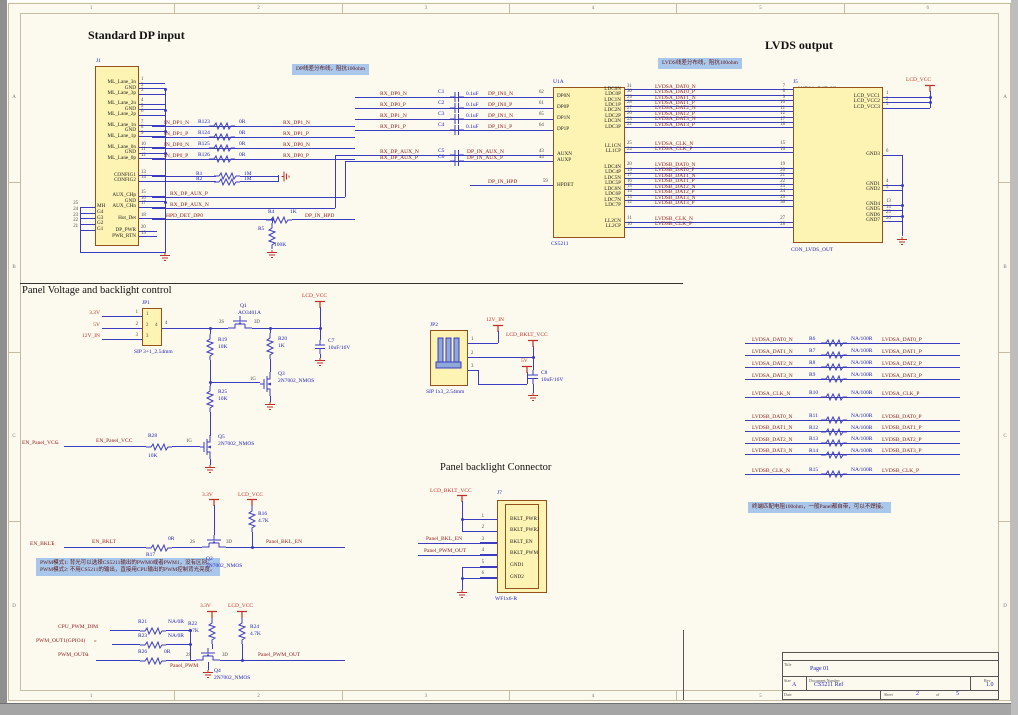 The height and width of the screenshot is (715, 1018). What do you see at coordinates (98, 206) in the screenshot?
I see `connector-pin-row: 25 MH` at bounding box center [98, 206].